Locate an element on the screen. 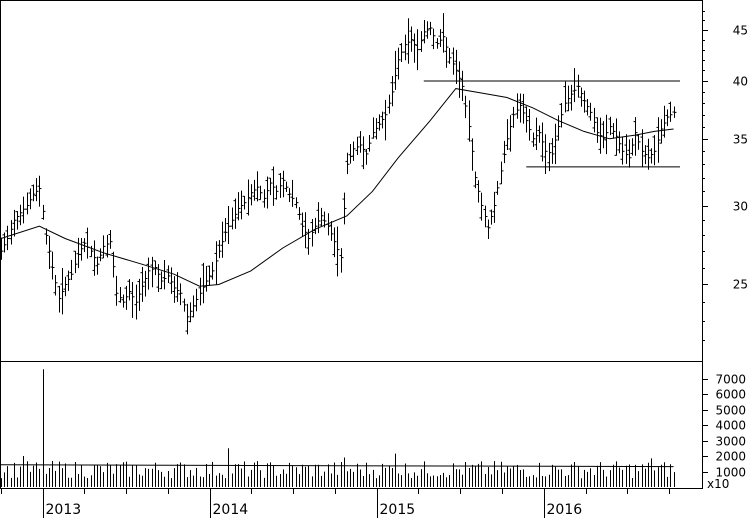 This screenshot has height=518, width=752. price-y-tick-label: 30 is located at coordinates (740, 207).